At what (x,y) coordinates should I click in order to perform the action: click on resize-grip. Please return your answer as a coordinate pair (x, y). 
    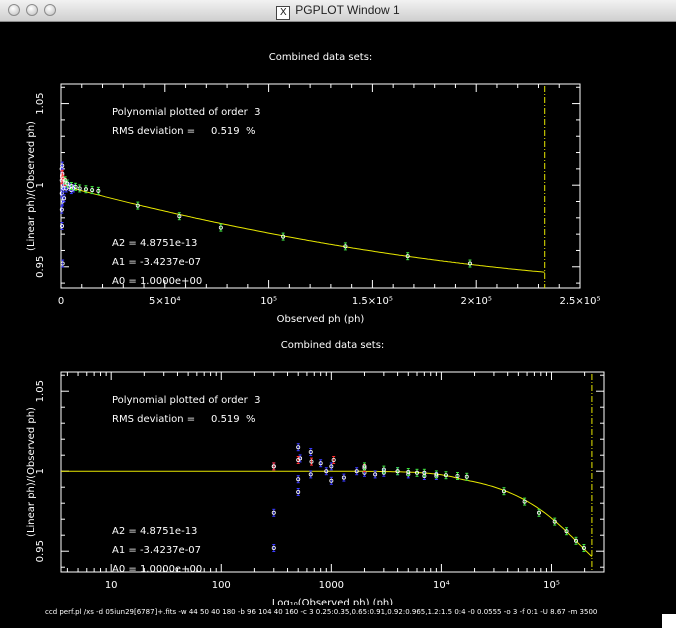
    Looking at the image, I should click on (669, 621).